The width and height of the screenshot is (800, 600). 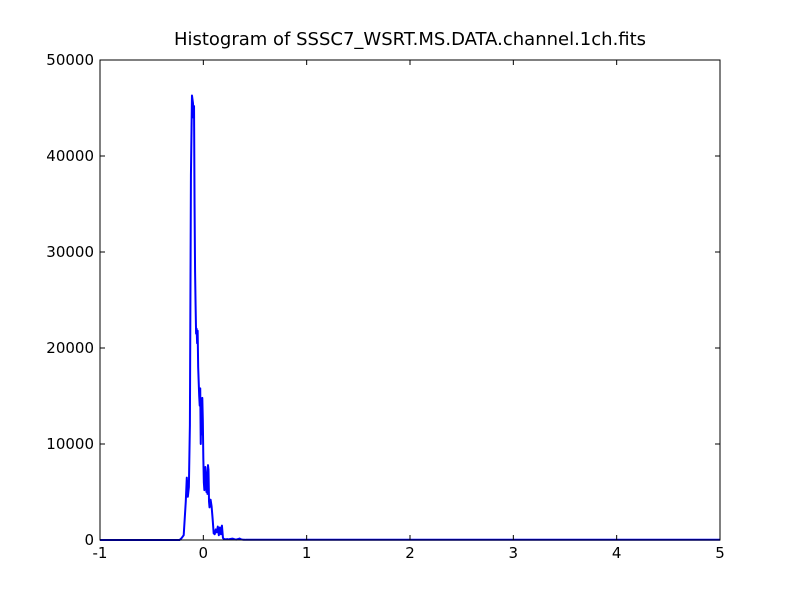 What do you see at coordinates (617, 553) in the screenshot?
I see `x-tick-label: 4` at bounding box center [617, 553].